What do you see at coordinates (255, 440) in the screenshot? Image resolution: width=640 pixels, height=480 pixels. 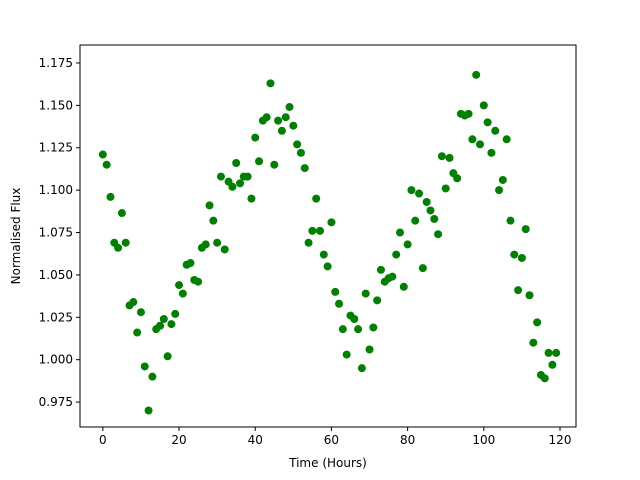 I see `x-tick-label: 40` at bounding box center [255, 440].